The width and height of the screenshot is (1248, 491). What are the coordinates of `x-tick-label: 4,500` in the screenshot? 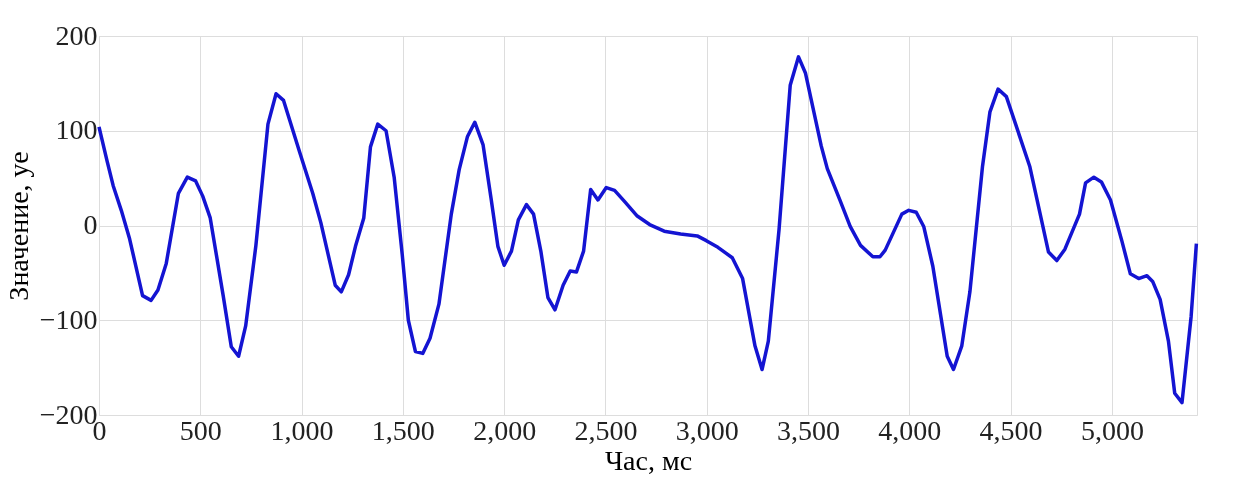 It's located at (1011, 430).